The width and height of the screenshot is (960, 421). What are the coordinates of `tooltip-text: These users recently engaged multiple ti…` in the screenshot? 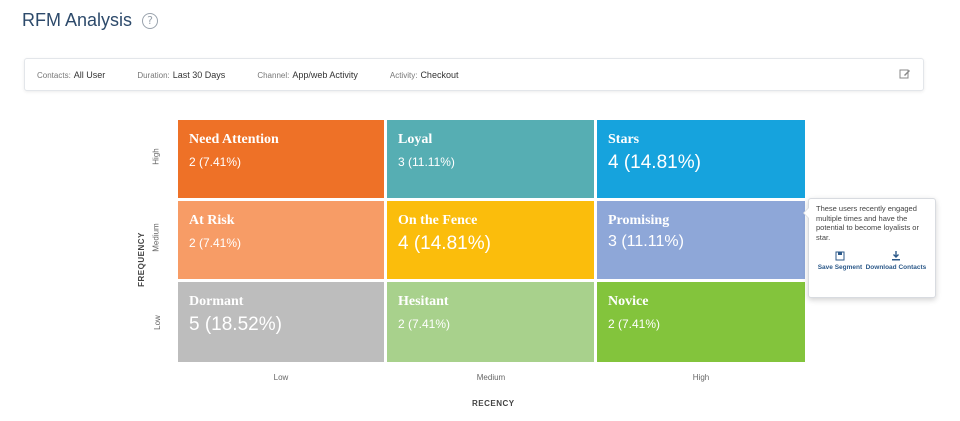 It's located at (867, 223).